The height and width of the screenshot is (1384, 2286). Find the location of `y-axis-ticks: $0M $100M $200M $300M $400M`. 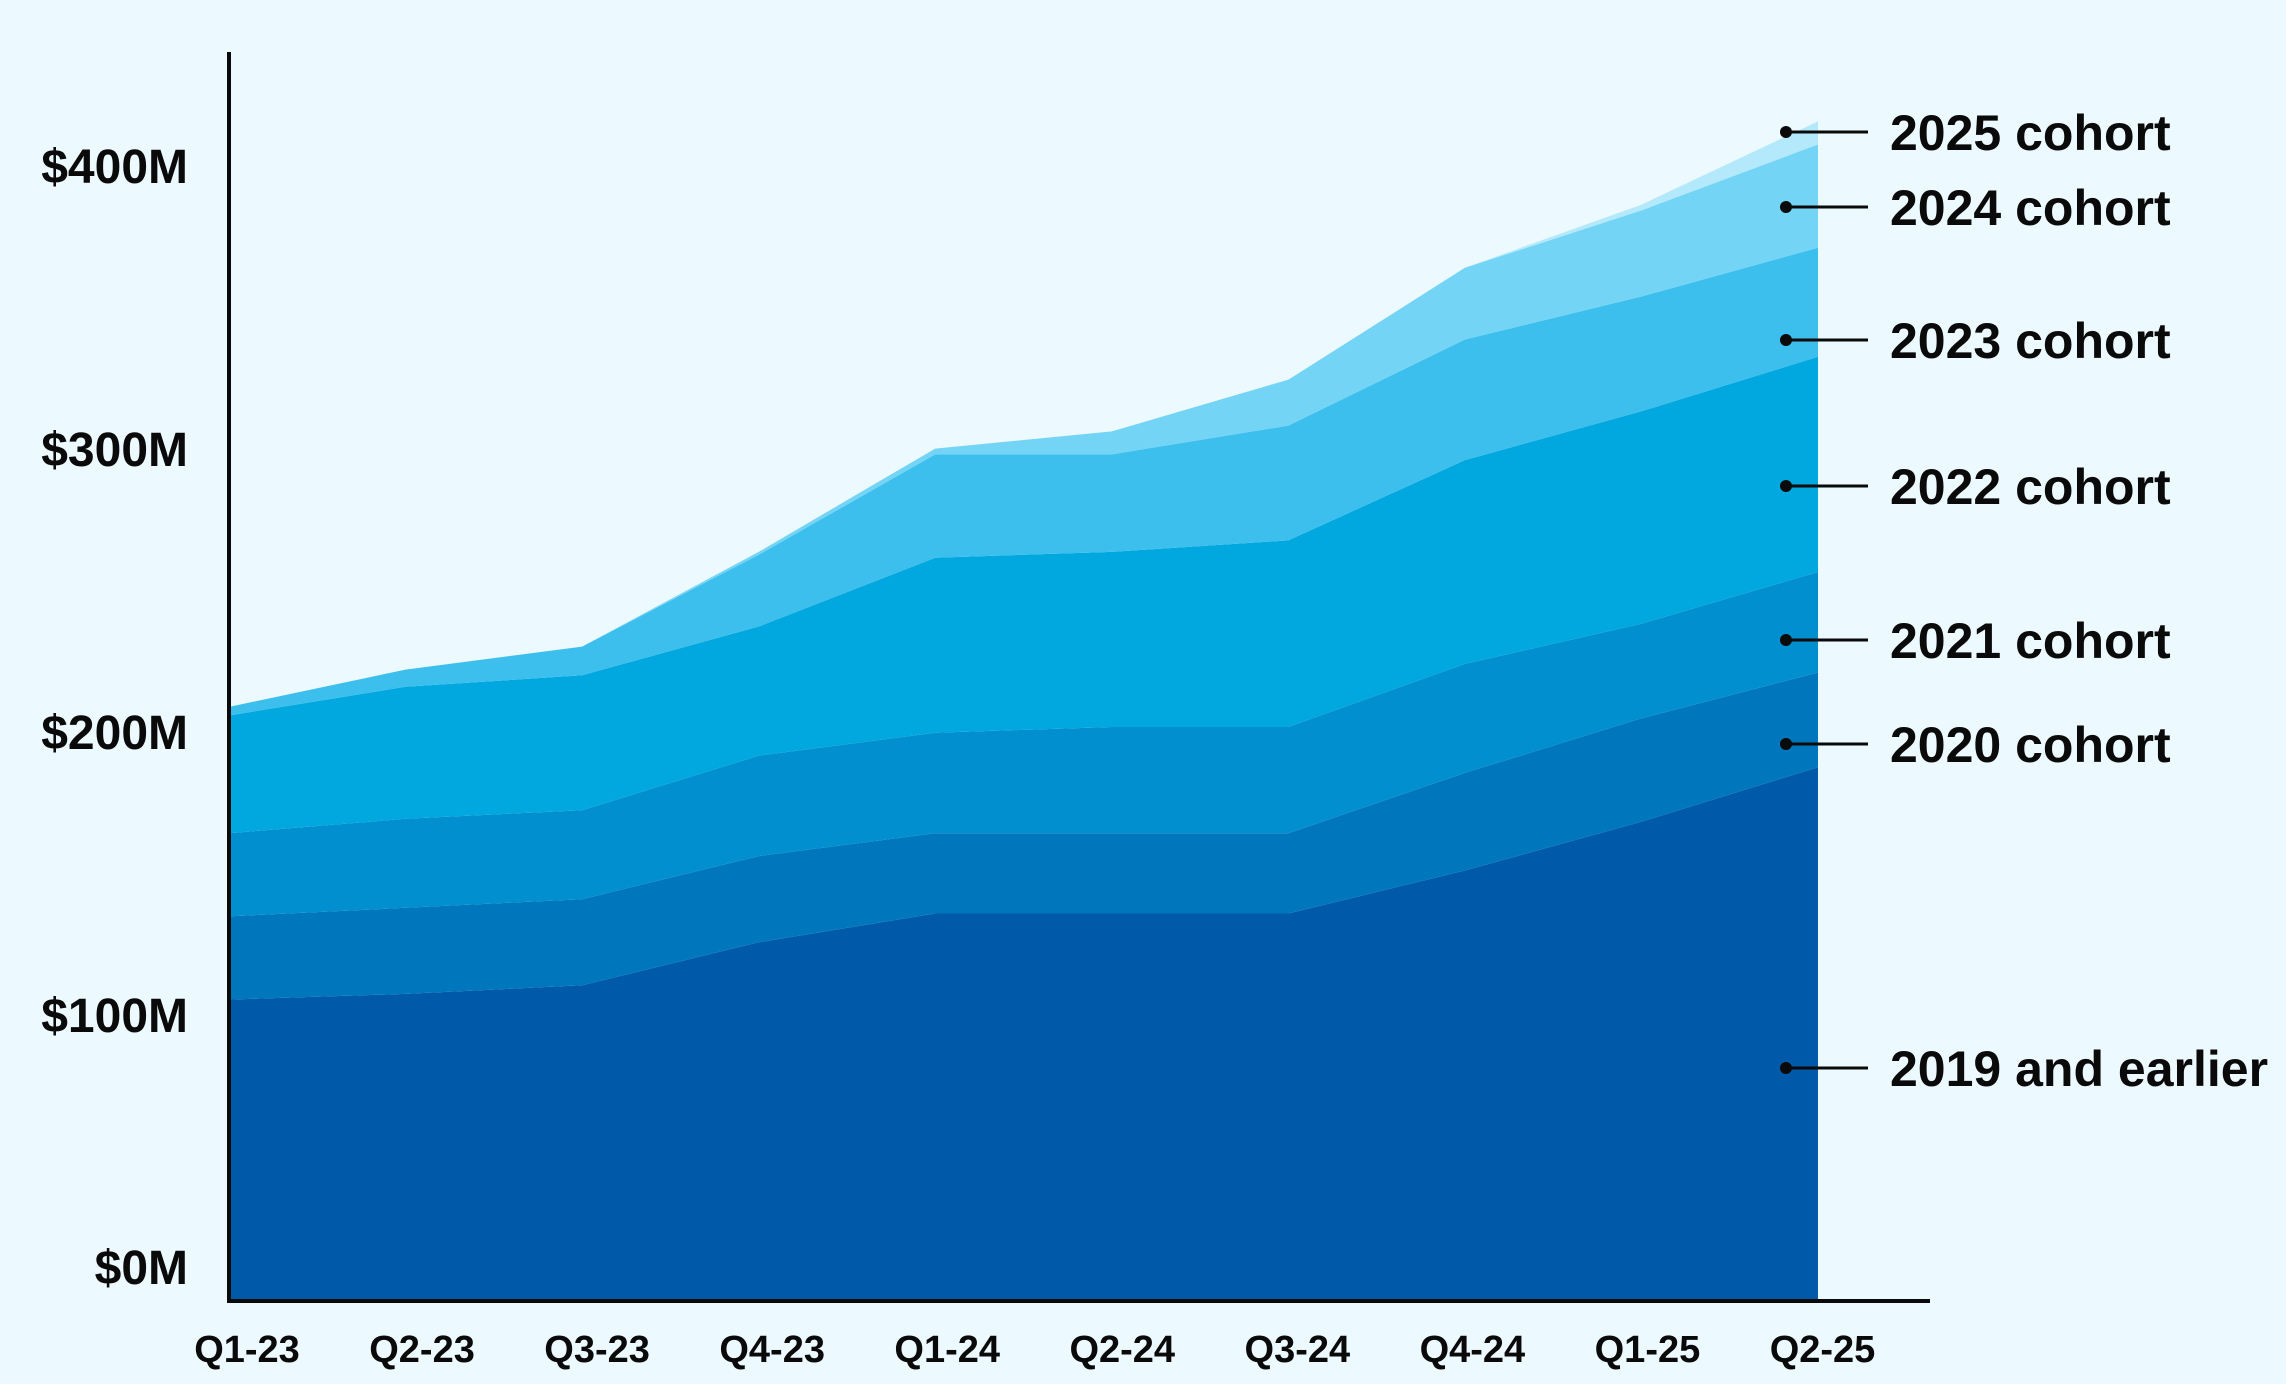

y-axis-ticks: $0M $100M $200M $300M $400M is located at coordinates (114, 718).